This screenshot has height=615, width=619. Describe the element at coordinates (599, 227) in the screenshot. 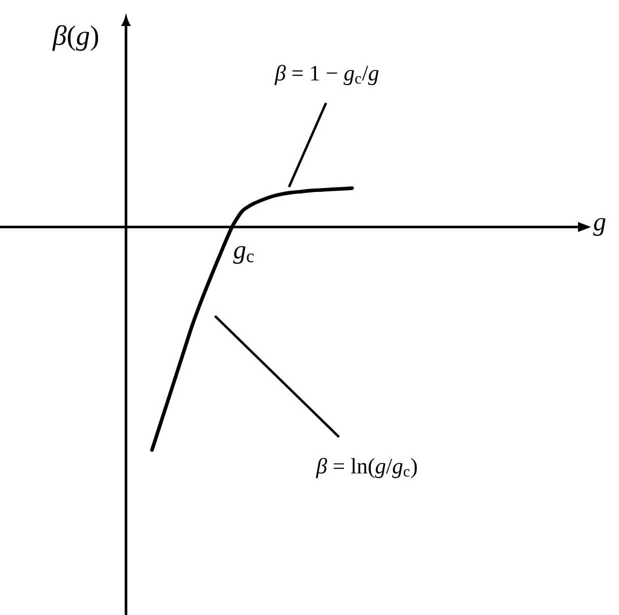

I see `text: g` at that location.